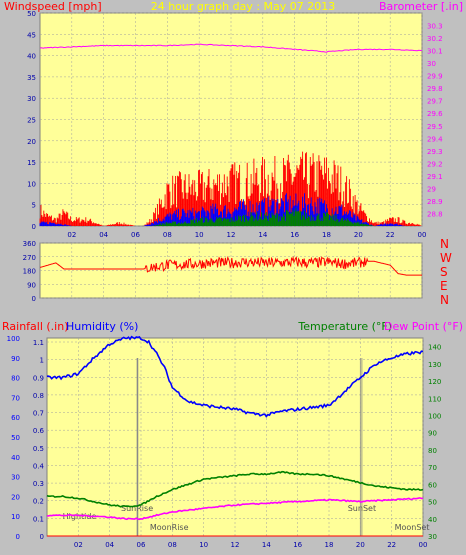  Describe the element at coordinates (199, 235) in the screenshot. I see `wind-x-tick: 10` at that location.